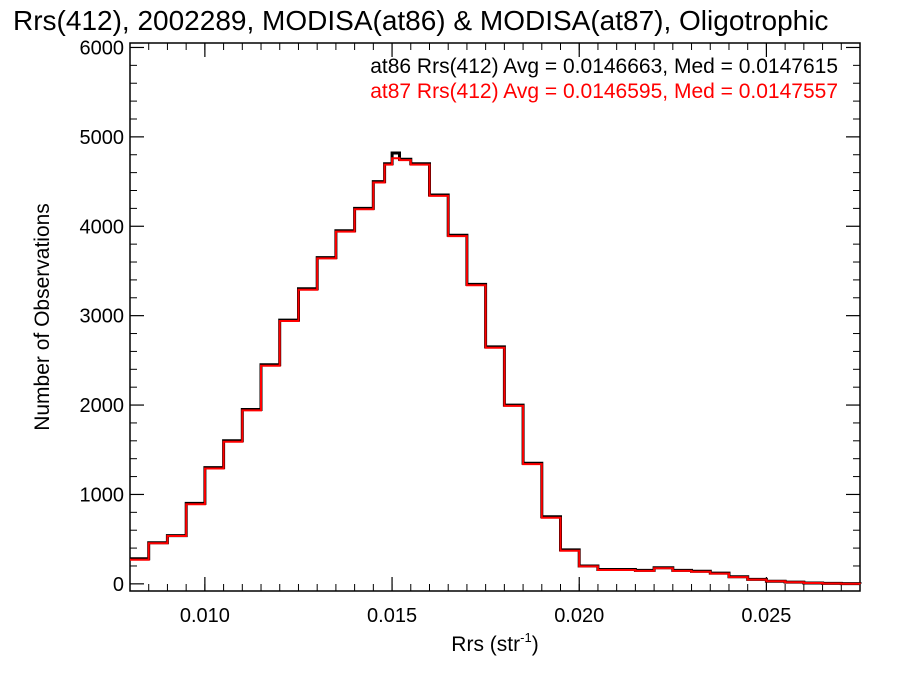  Describe the element at coordinates (205, 616) in the screenshot. I see `x-tick-label: 0.010` at that location.